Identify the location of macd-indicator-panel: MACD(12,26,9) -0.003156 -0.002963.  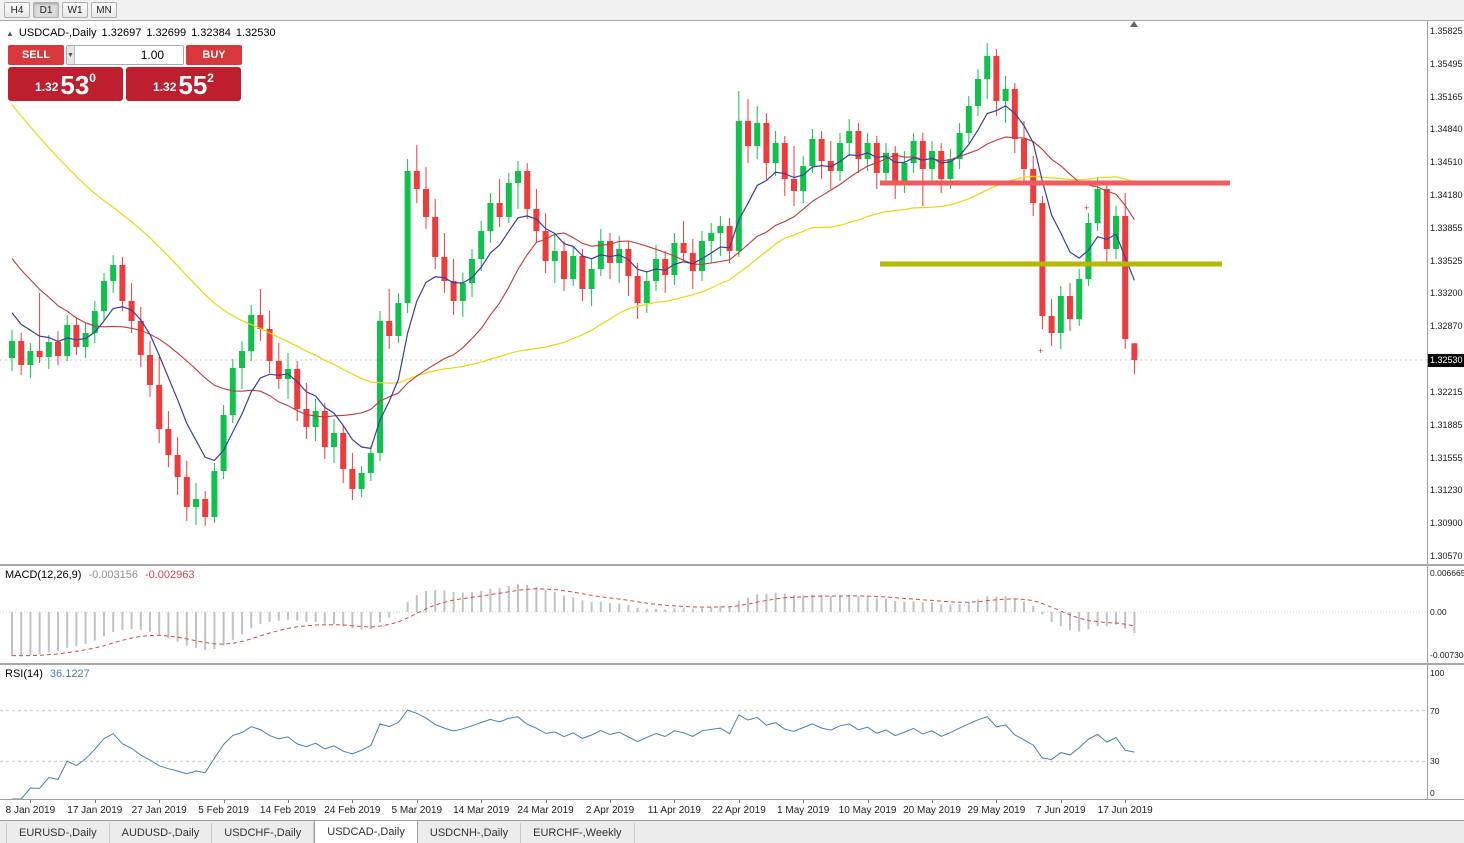
(713, 614).